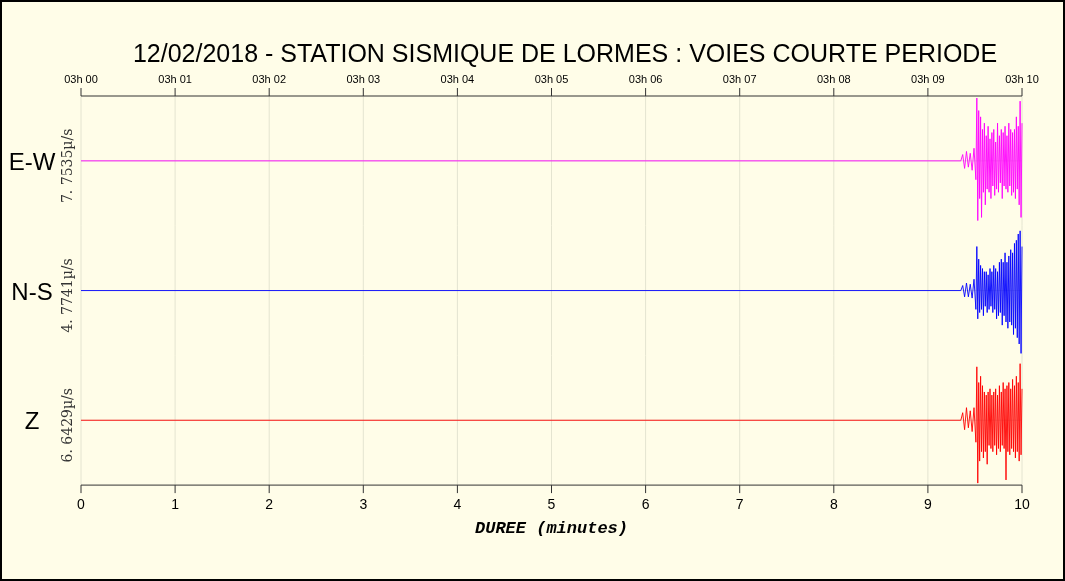  I want to click on x2-tick-label: 03h 09, so click(928, 79).